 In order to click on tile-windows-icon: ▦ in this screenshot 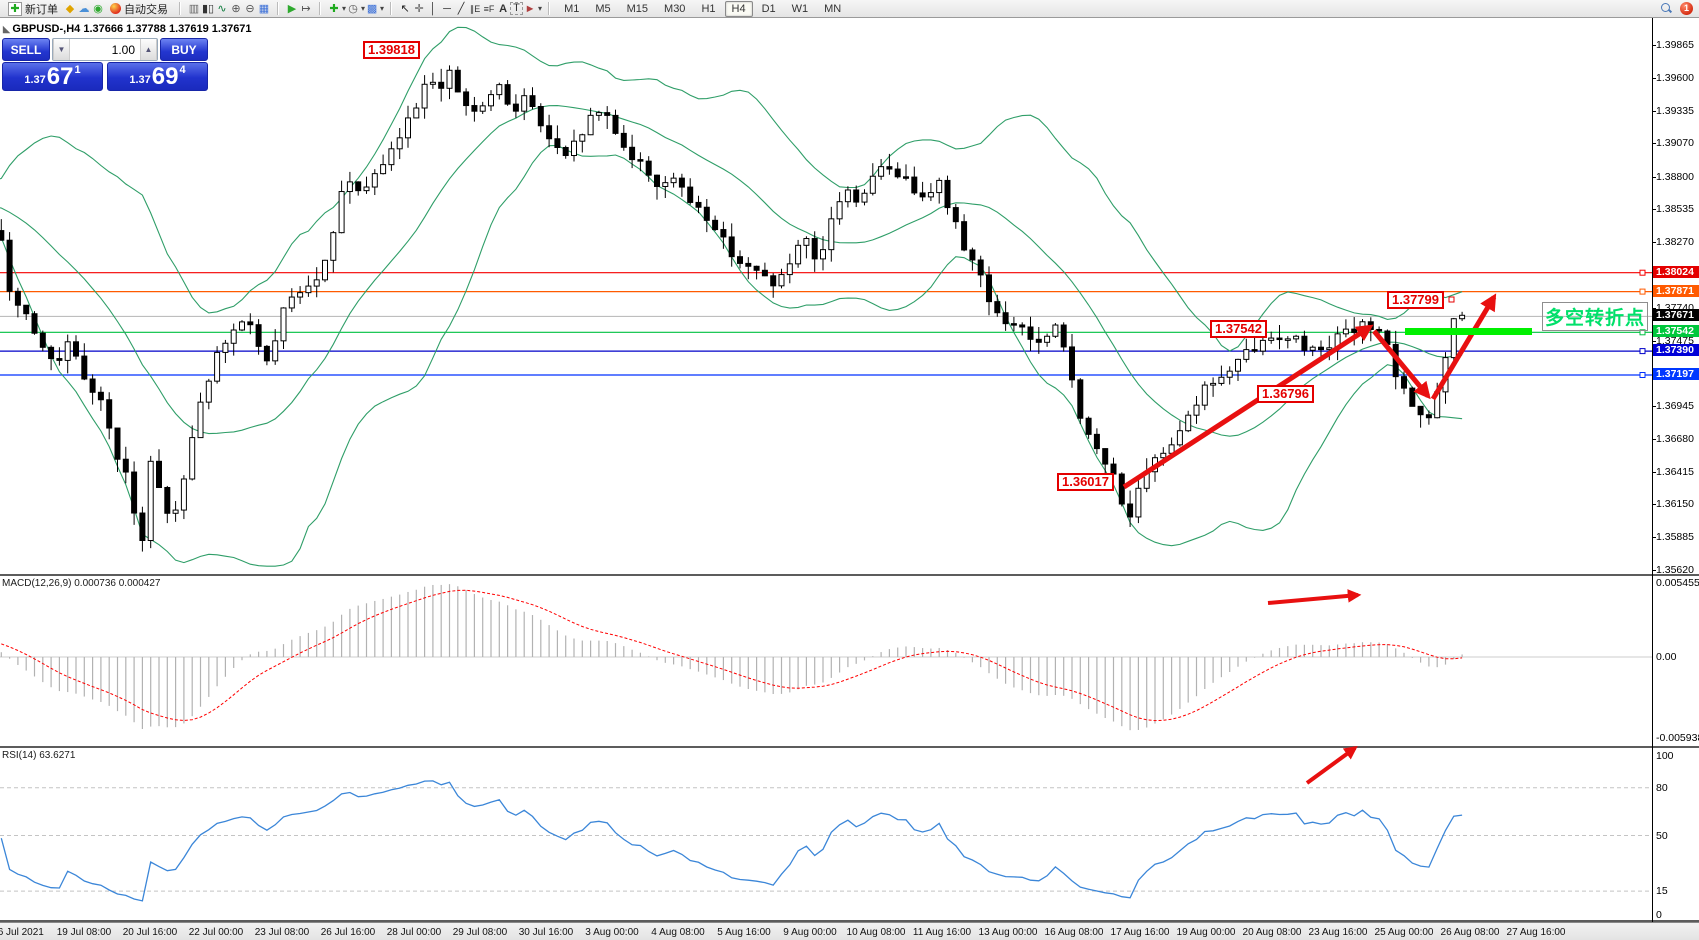, I will do `click(264, 8)`.